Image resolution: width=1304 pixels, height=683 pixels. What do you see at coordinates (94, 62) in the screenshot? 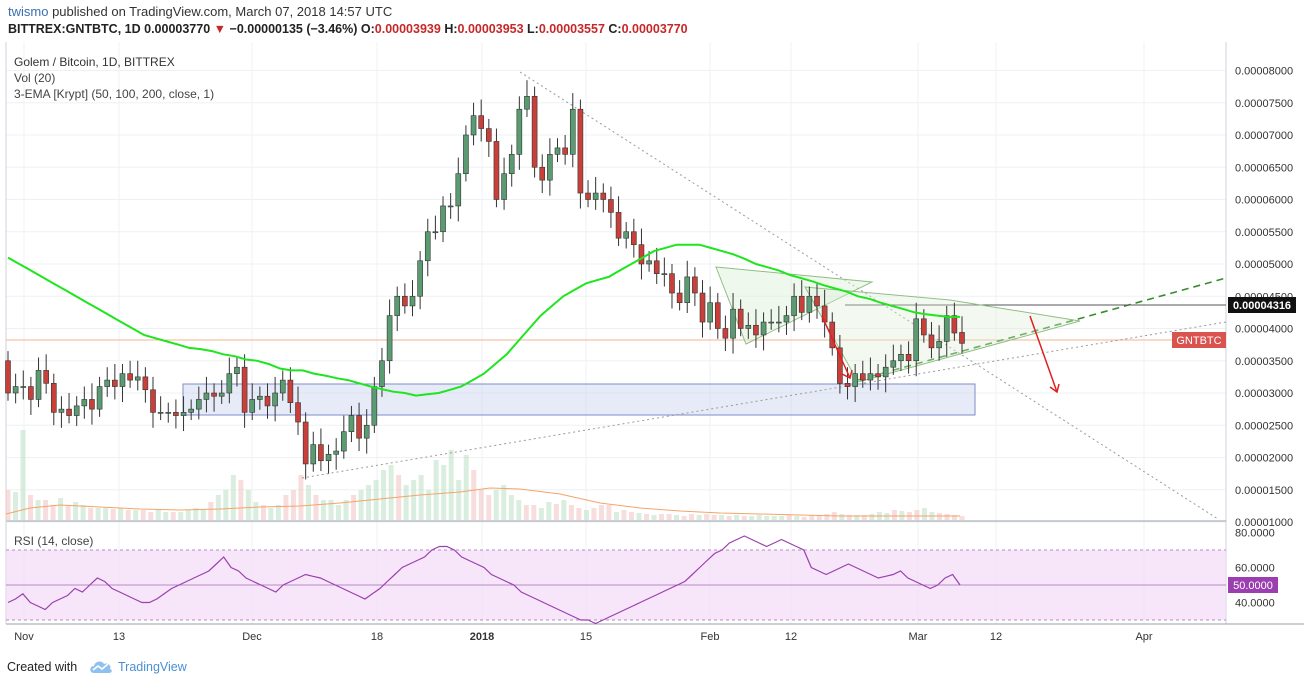
I see `legend-title: Golem / Bitcoin, 1D, BITTREX` at bounding box center [94, 62].